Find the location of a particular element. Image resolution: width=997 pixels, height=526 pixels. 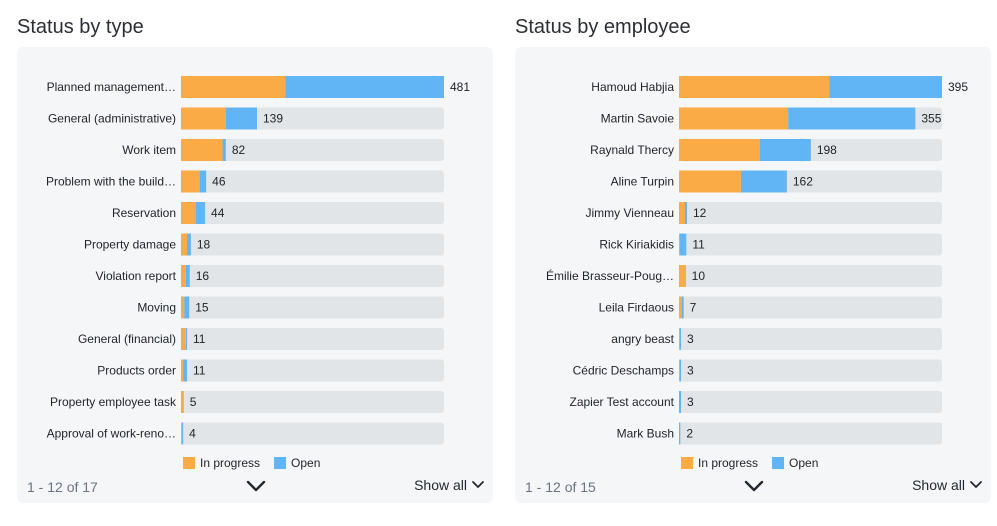

card-footer: 1 - 12 of 17 Show all is located at coordinates (255, 487).